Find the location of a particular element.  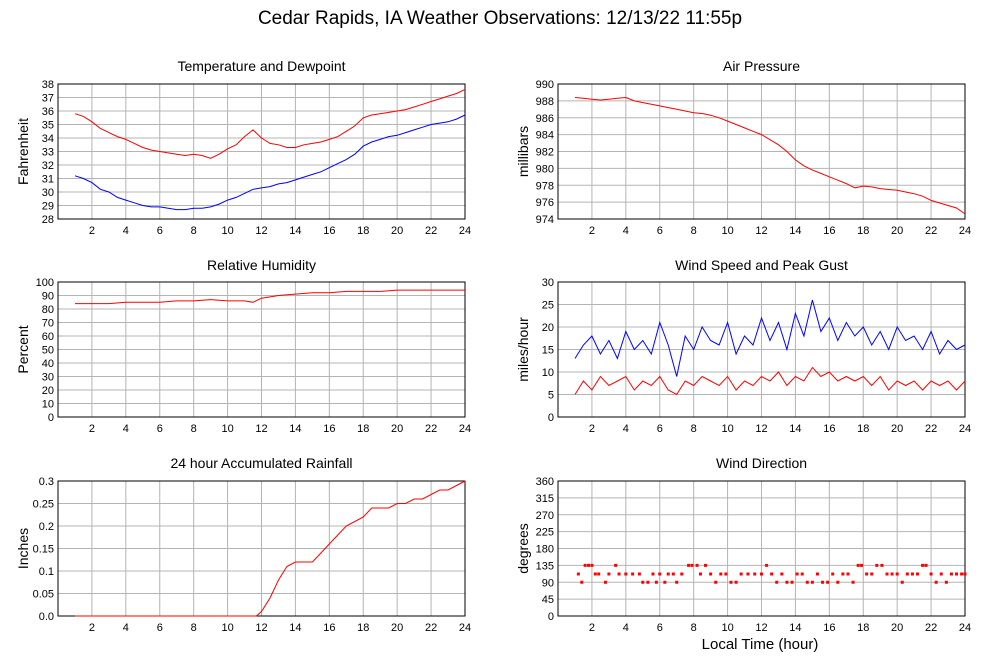

y-tick-label: 990 is located at coordinates (545, 85).